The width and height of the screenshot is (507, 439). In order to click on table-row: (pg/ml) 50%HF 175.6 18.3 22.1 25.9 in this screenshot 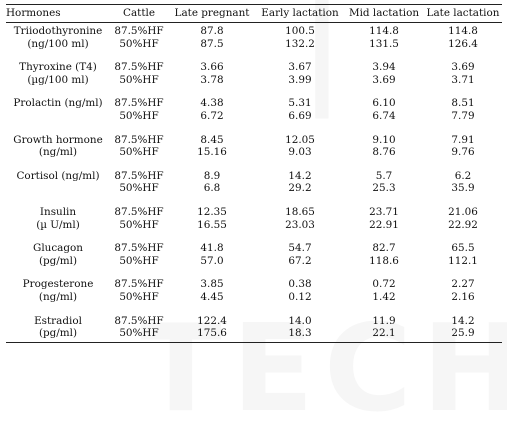, I will do `click(254, 335)`.